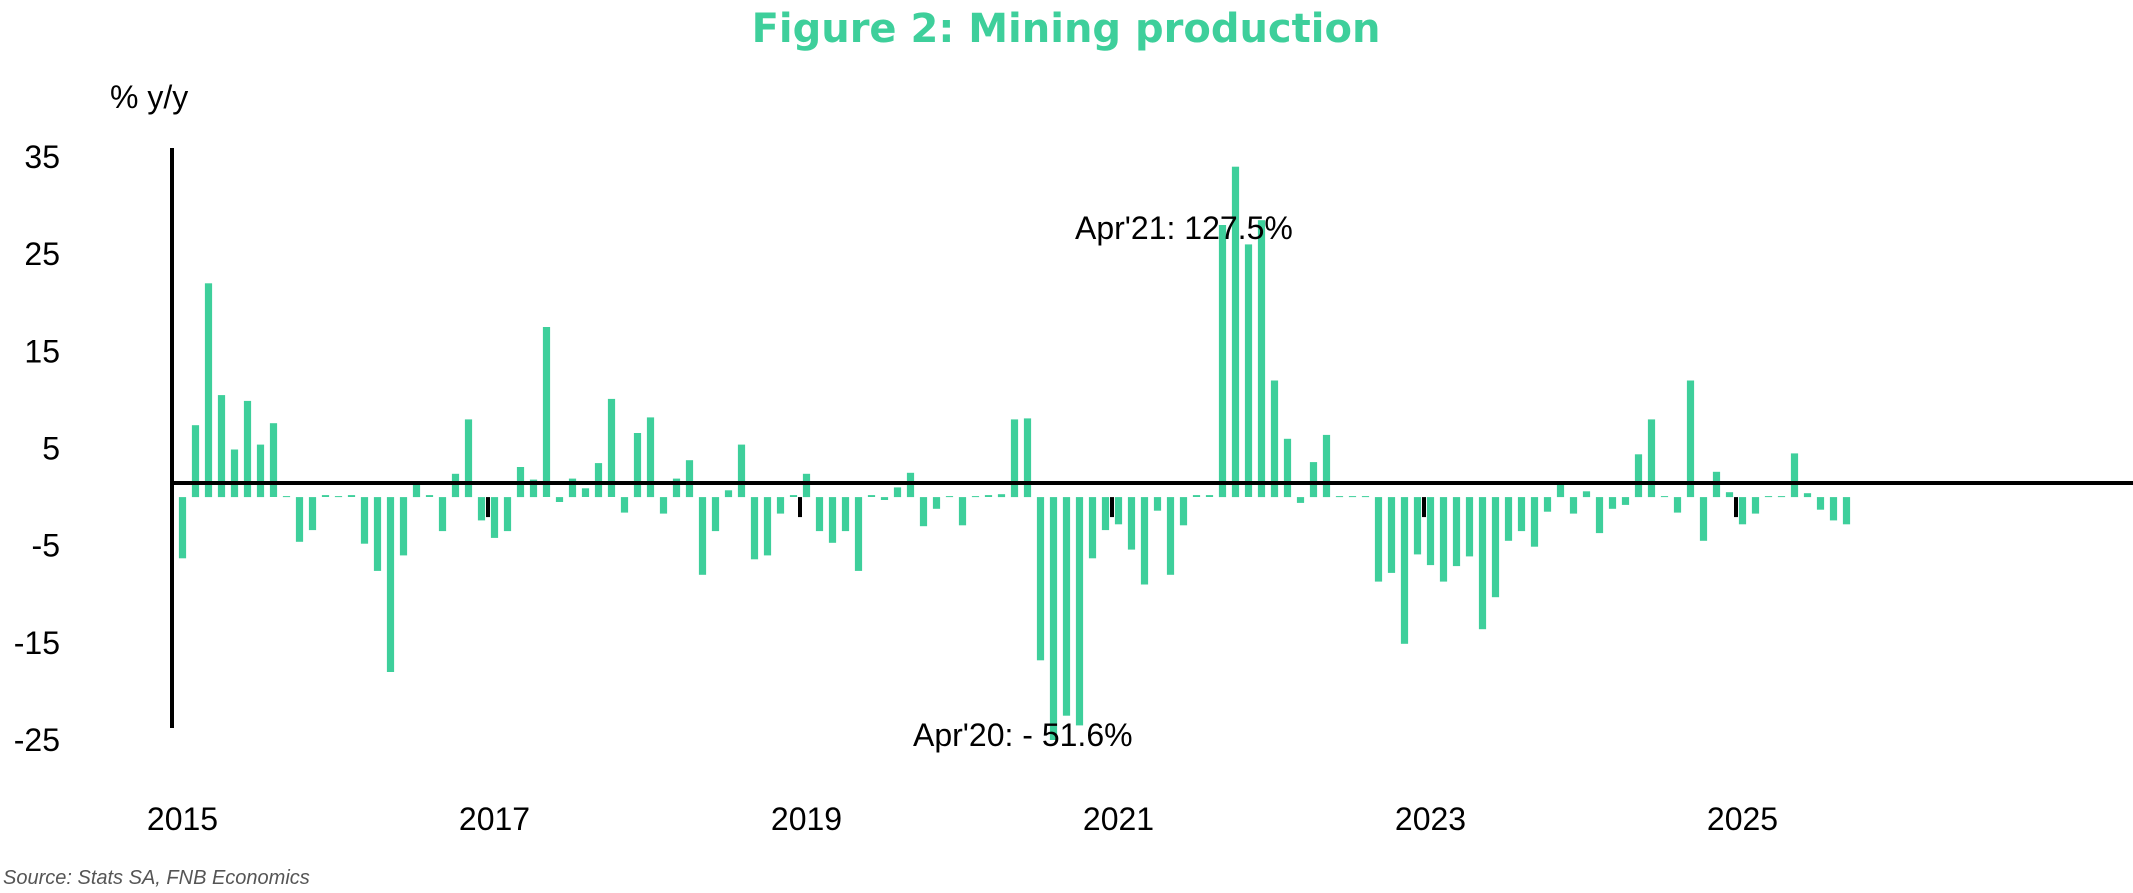 This screenshot has width=2133, height=893. What do you see at coordinates (1184, 228) in the screenshot?
I see `max-annotation: Apr'21: 127.5%` at bounding box center [1184, 228].